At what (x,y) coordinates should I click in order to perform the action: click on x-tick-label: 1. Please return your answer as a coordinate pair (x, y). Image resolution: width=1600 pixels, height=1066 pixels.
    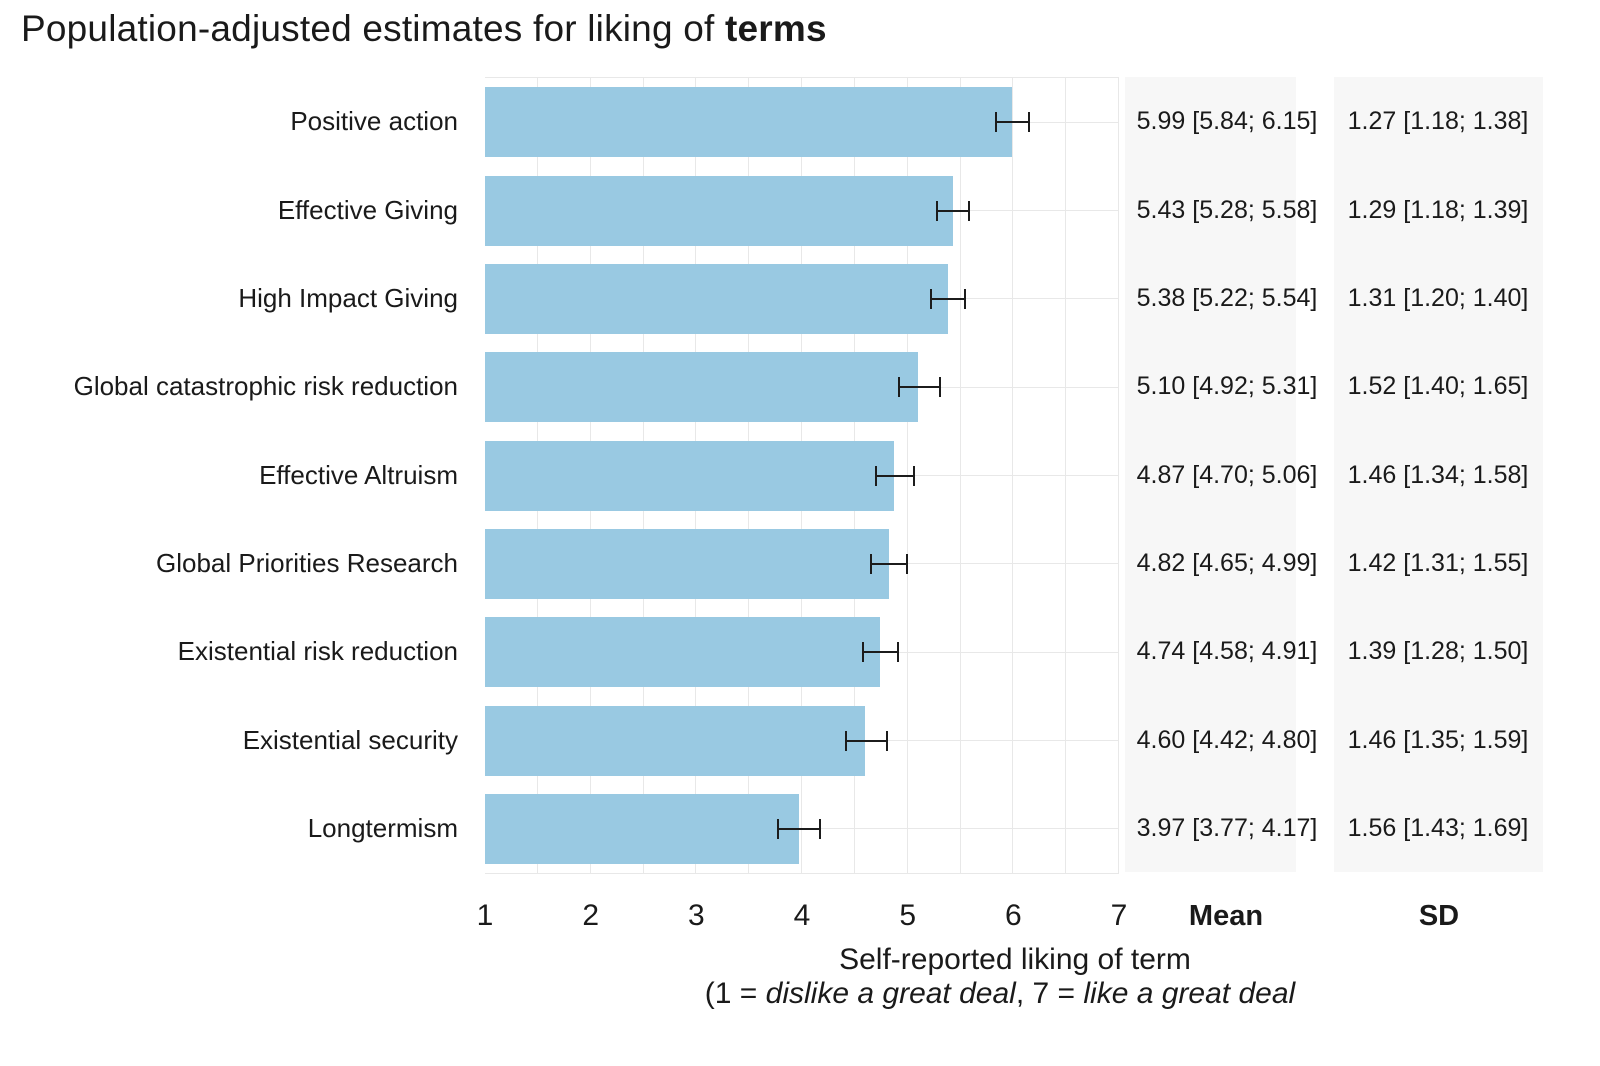
    Looking at the image, I should click on (485, 915).